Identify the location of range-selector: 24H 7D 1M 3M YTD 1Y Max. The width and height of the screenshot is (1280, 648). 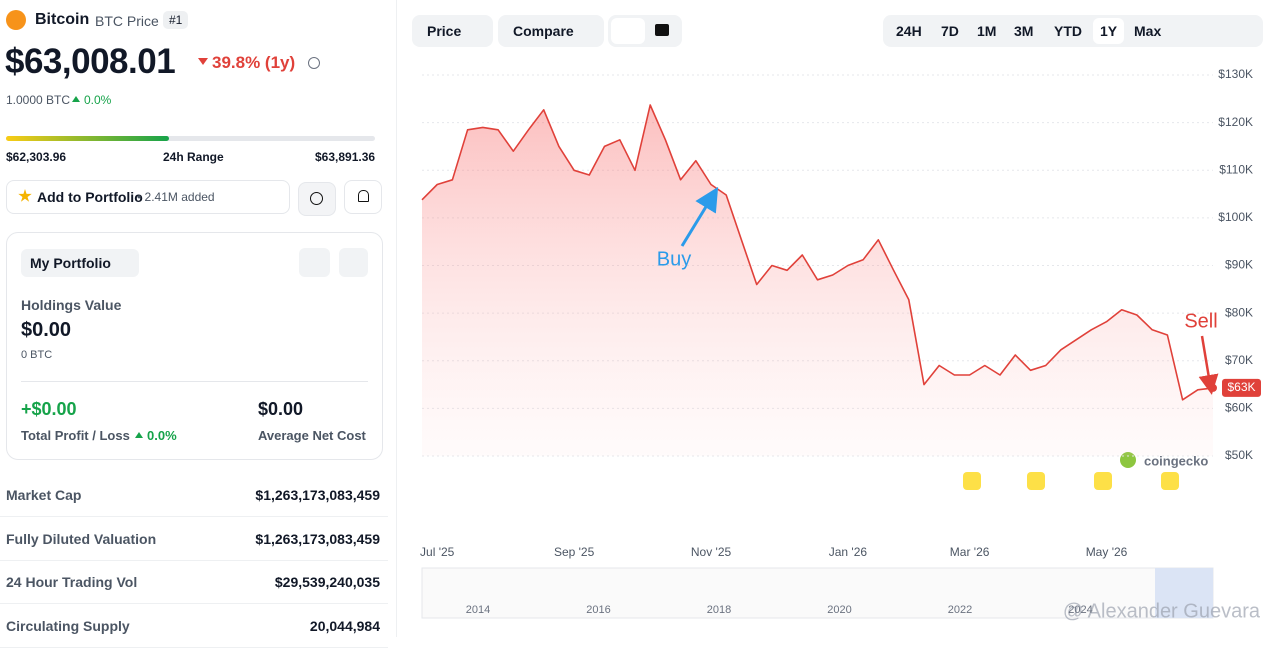
(1073, 31).